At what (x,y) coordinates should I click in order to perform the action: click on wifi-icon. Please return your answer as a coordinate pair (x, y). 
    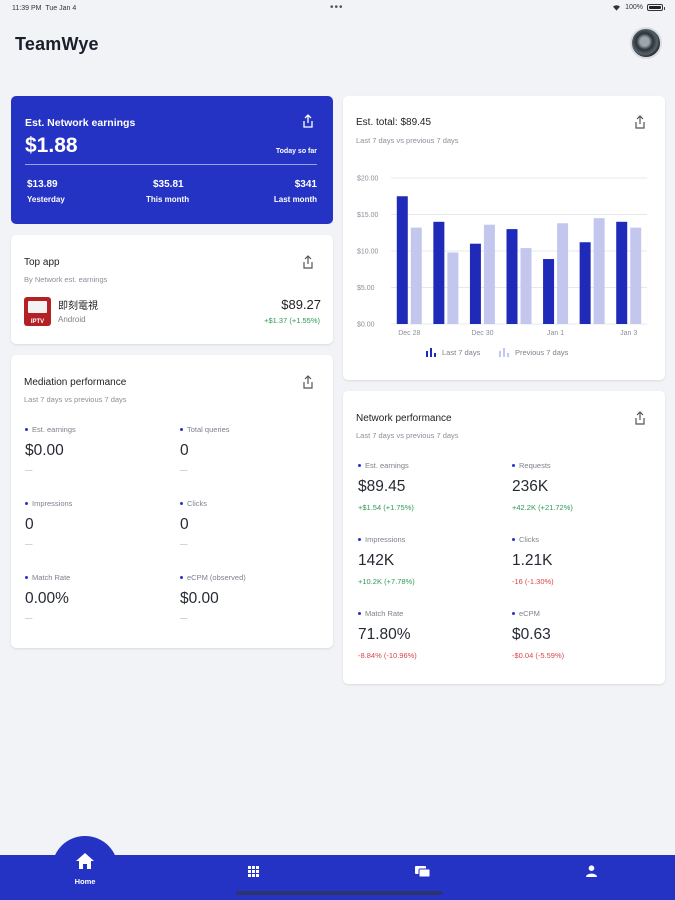
    Looking at the image, I should click on (617, 8).